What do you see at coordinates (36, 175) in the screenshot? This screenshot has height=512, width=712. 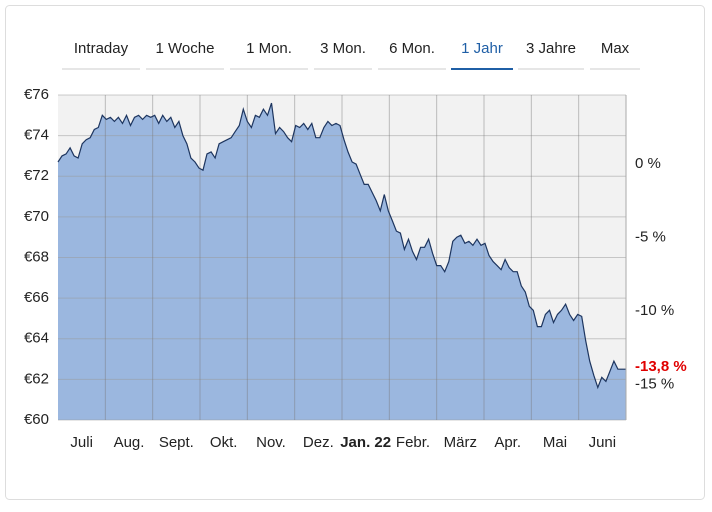 I see `y-tick-label: €72` at bounding box center [36, 175].